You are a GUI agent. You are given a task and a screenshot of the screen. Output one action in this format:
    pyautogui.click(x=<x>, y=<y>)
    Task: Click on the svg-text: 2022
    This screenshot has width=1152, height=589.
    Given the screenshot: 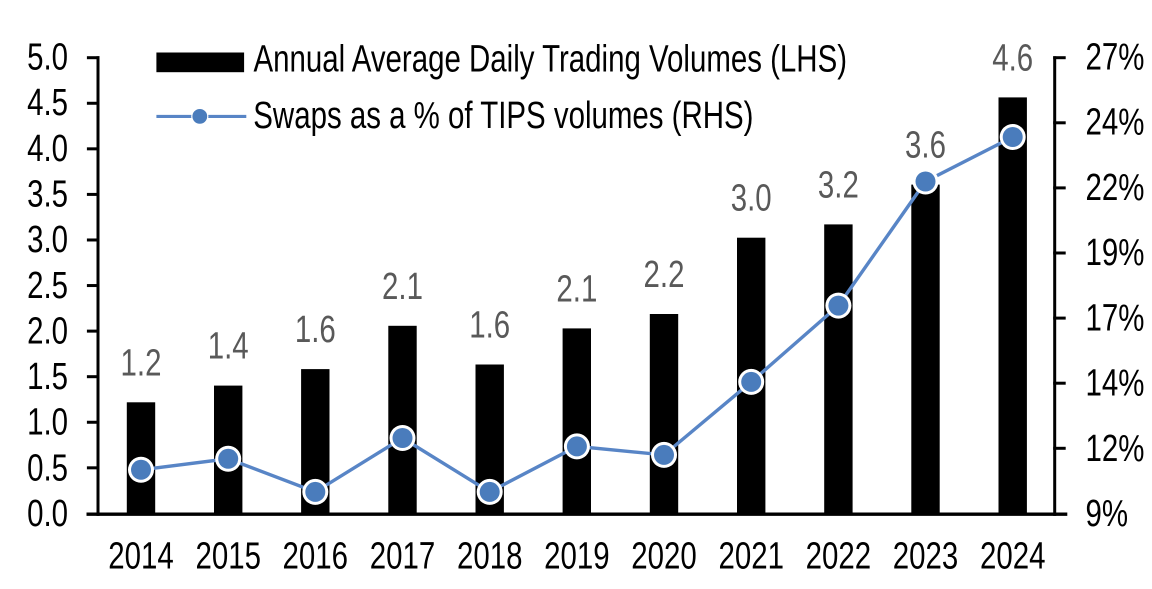 What is the action you would take?
    pyautogui.click(x=839, y=556)
    